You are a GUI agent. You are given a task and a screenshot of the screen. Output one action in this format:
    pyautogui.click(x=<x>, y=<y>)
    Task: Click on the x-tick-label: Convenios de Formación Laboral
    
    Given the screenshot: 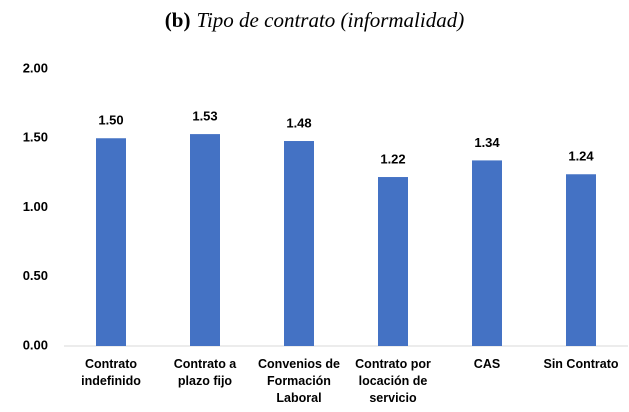 What is the action you would take?
    pyautogui.click(x=299, y=381)
    